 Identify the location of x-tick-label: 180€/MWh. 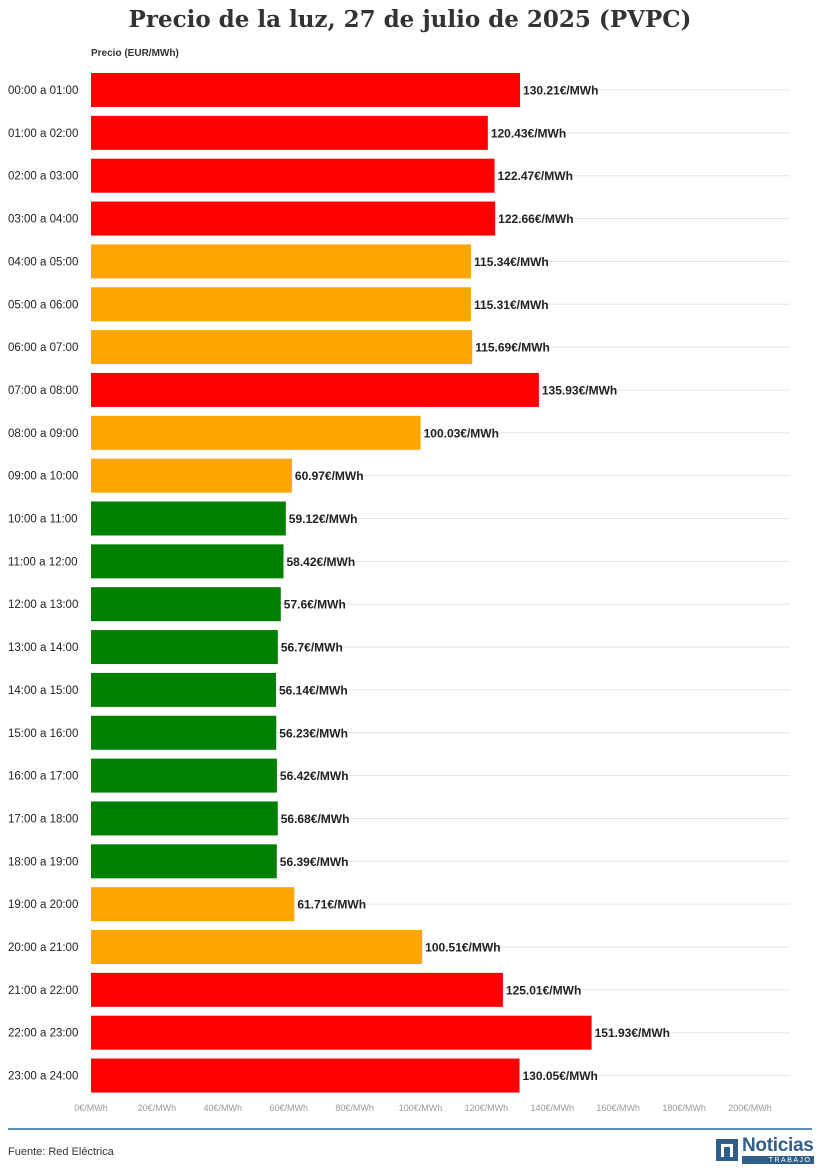
(684, 1108).